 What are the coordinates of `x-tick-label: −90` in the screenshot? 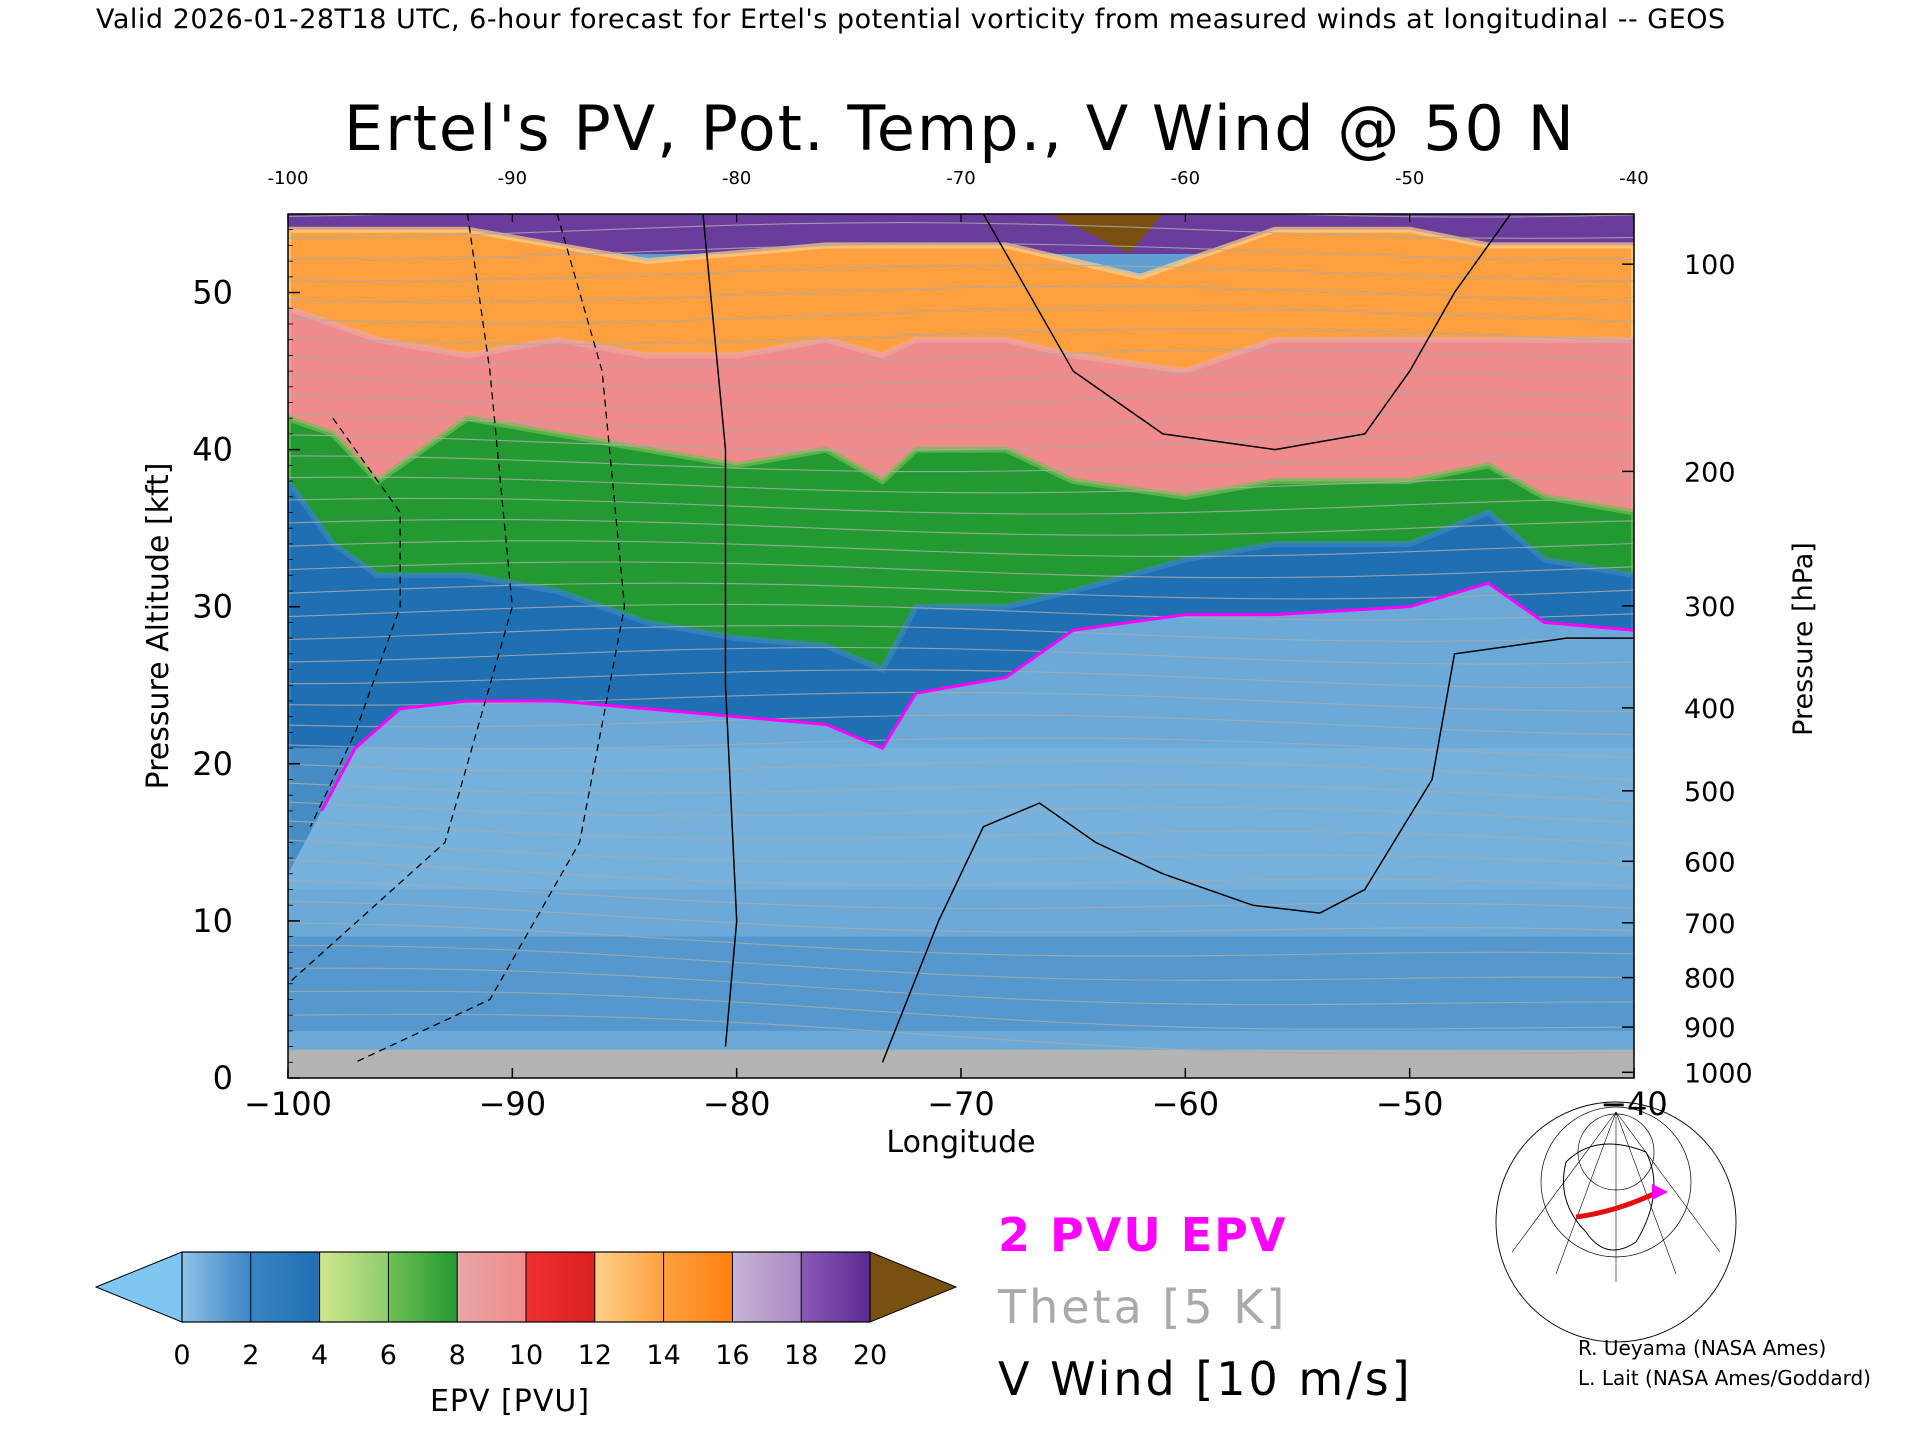 It's located at (513, 1104).